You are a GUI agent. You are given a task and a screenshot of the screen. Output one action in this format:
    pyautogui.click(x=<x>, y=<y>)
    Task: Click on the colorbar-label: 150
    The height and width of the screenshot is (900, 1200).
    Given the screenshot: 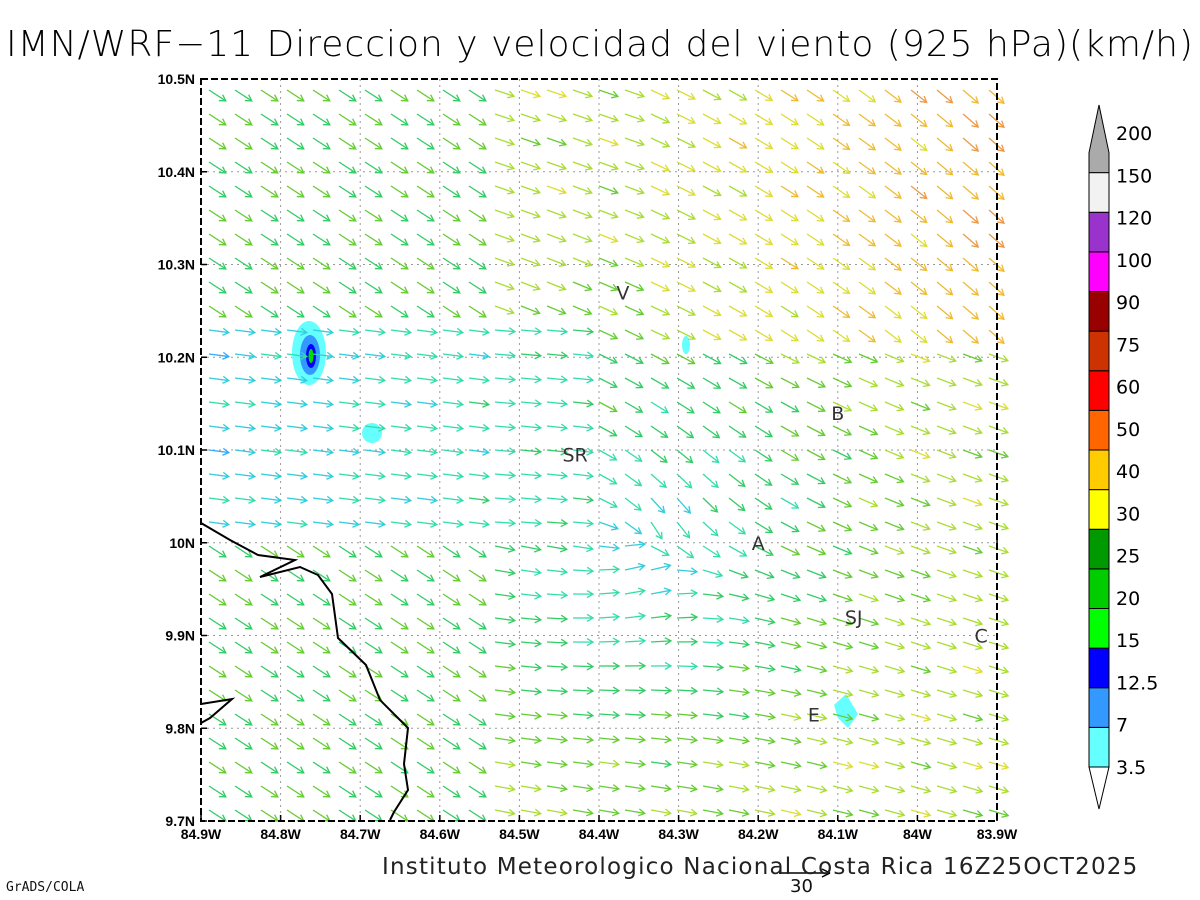 What is the action you would take?
    pyautogui.click(x=1134, y=176)
    